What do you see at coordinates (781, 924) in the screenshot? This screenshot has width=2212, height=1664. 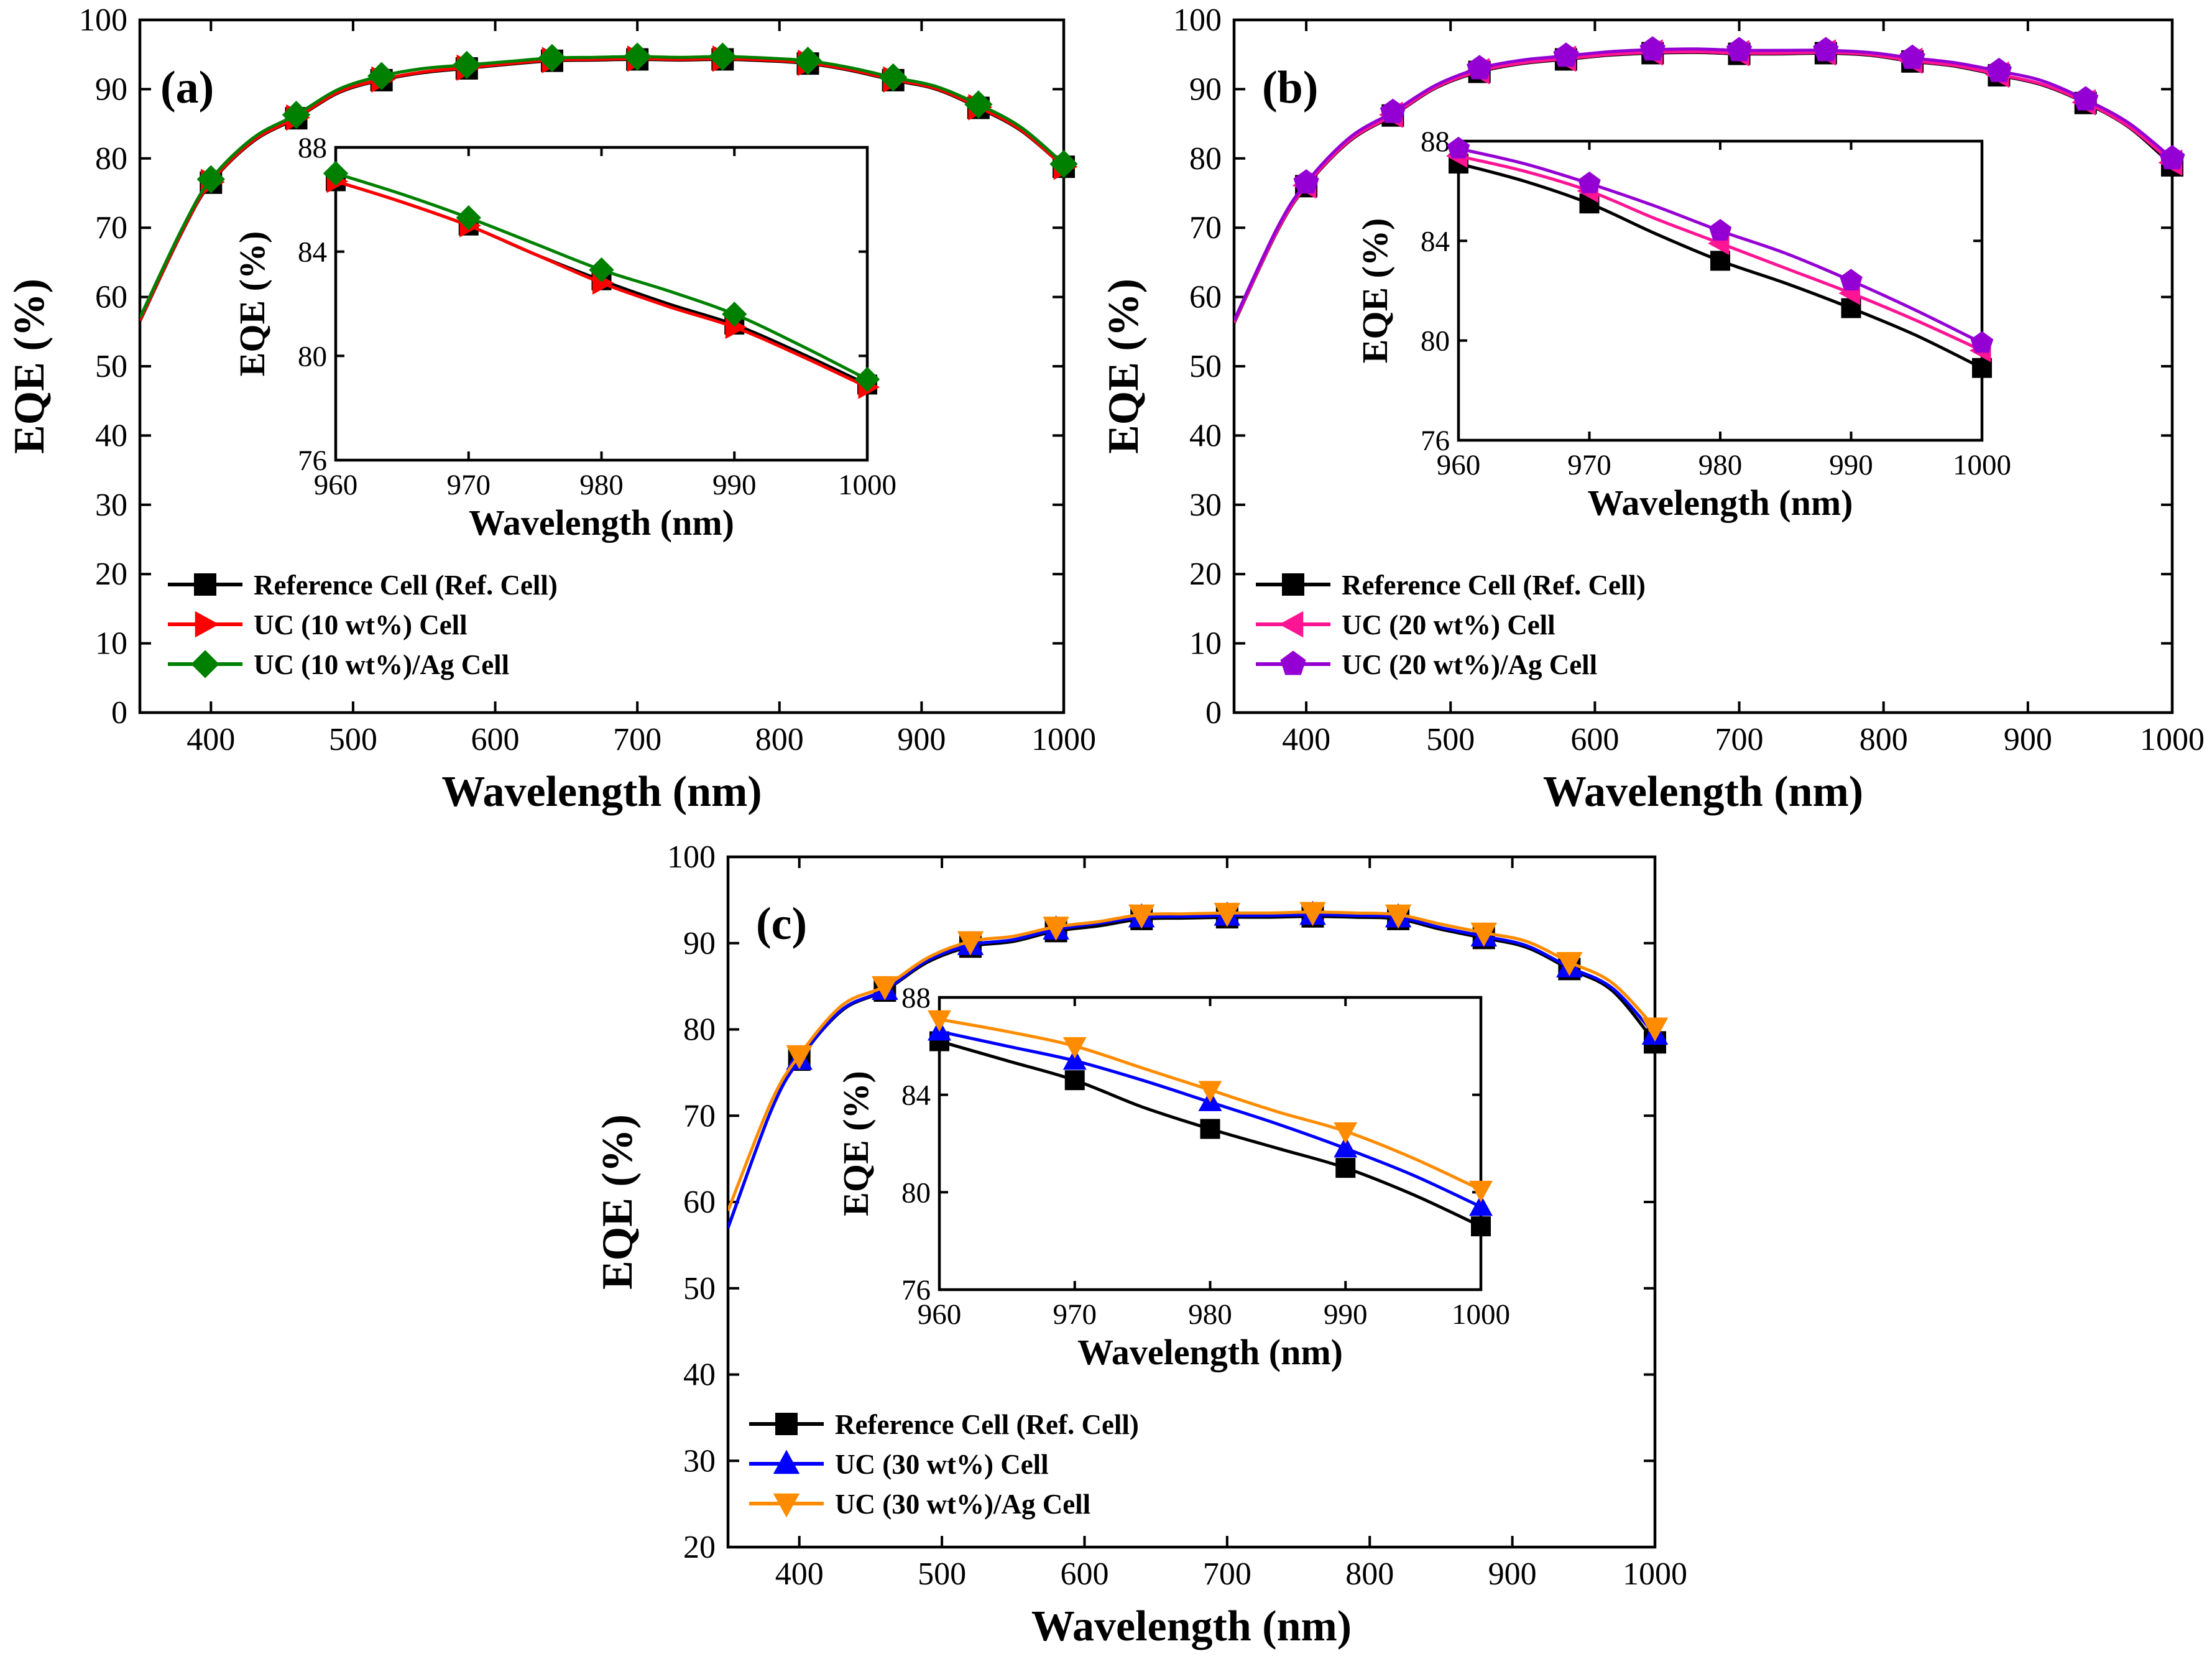 I see `panel-label: (c)` at bounding box center [781, 924].